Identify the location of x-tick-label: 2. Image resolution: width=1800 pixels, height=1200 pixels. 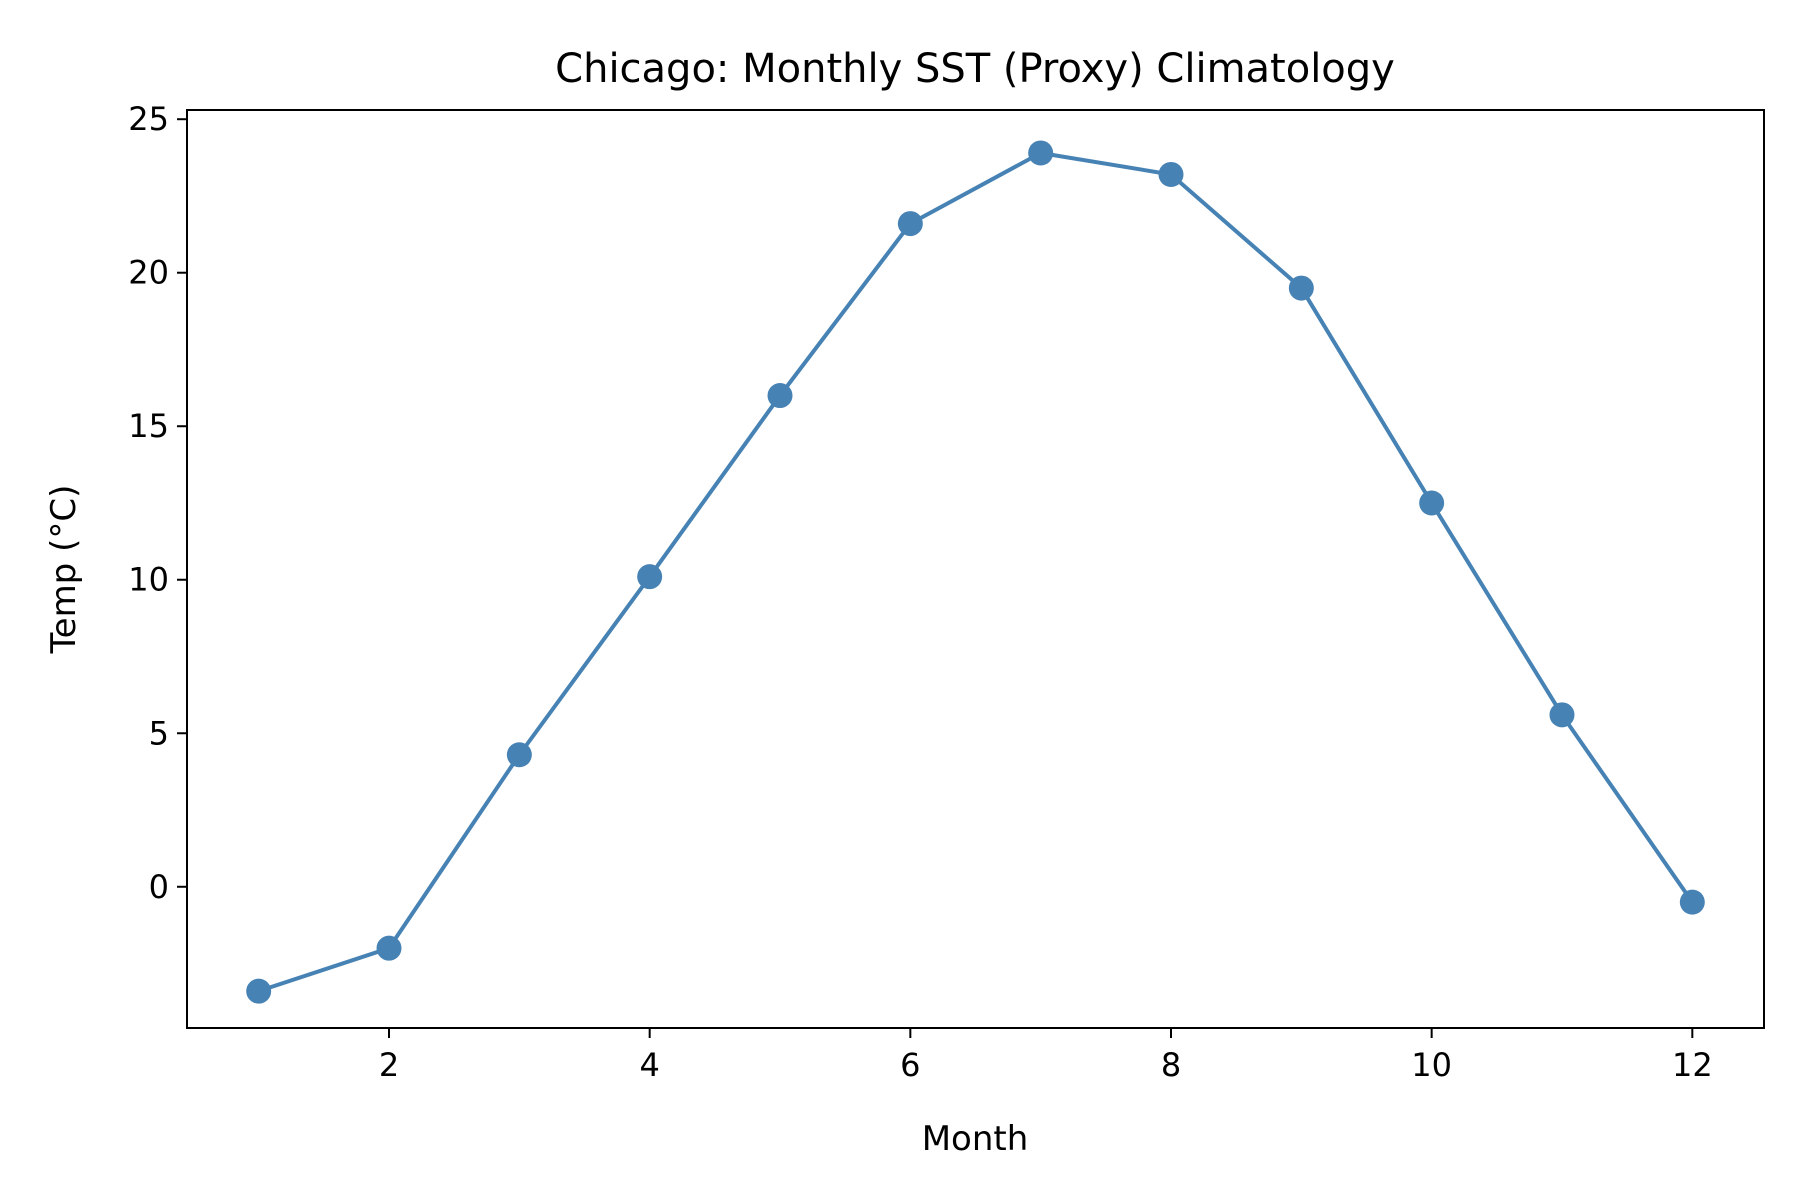
(389, 1065).